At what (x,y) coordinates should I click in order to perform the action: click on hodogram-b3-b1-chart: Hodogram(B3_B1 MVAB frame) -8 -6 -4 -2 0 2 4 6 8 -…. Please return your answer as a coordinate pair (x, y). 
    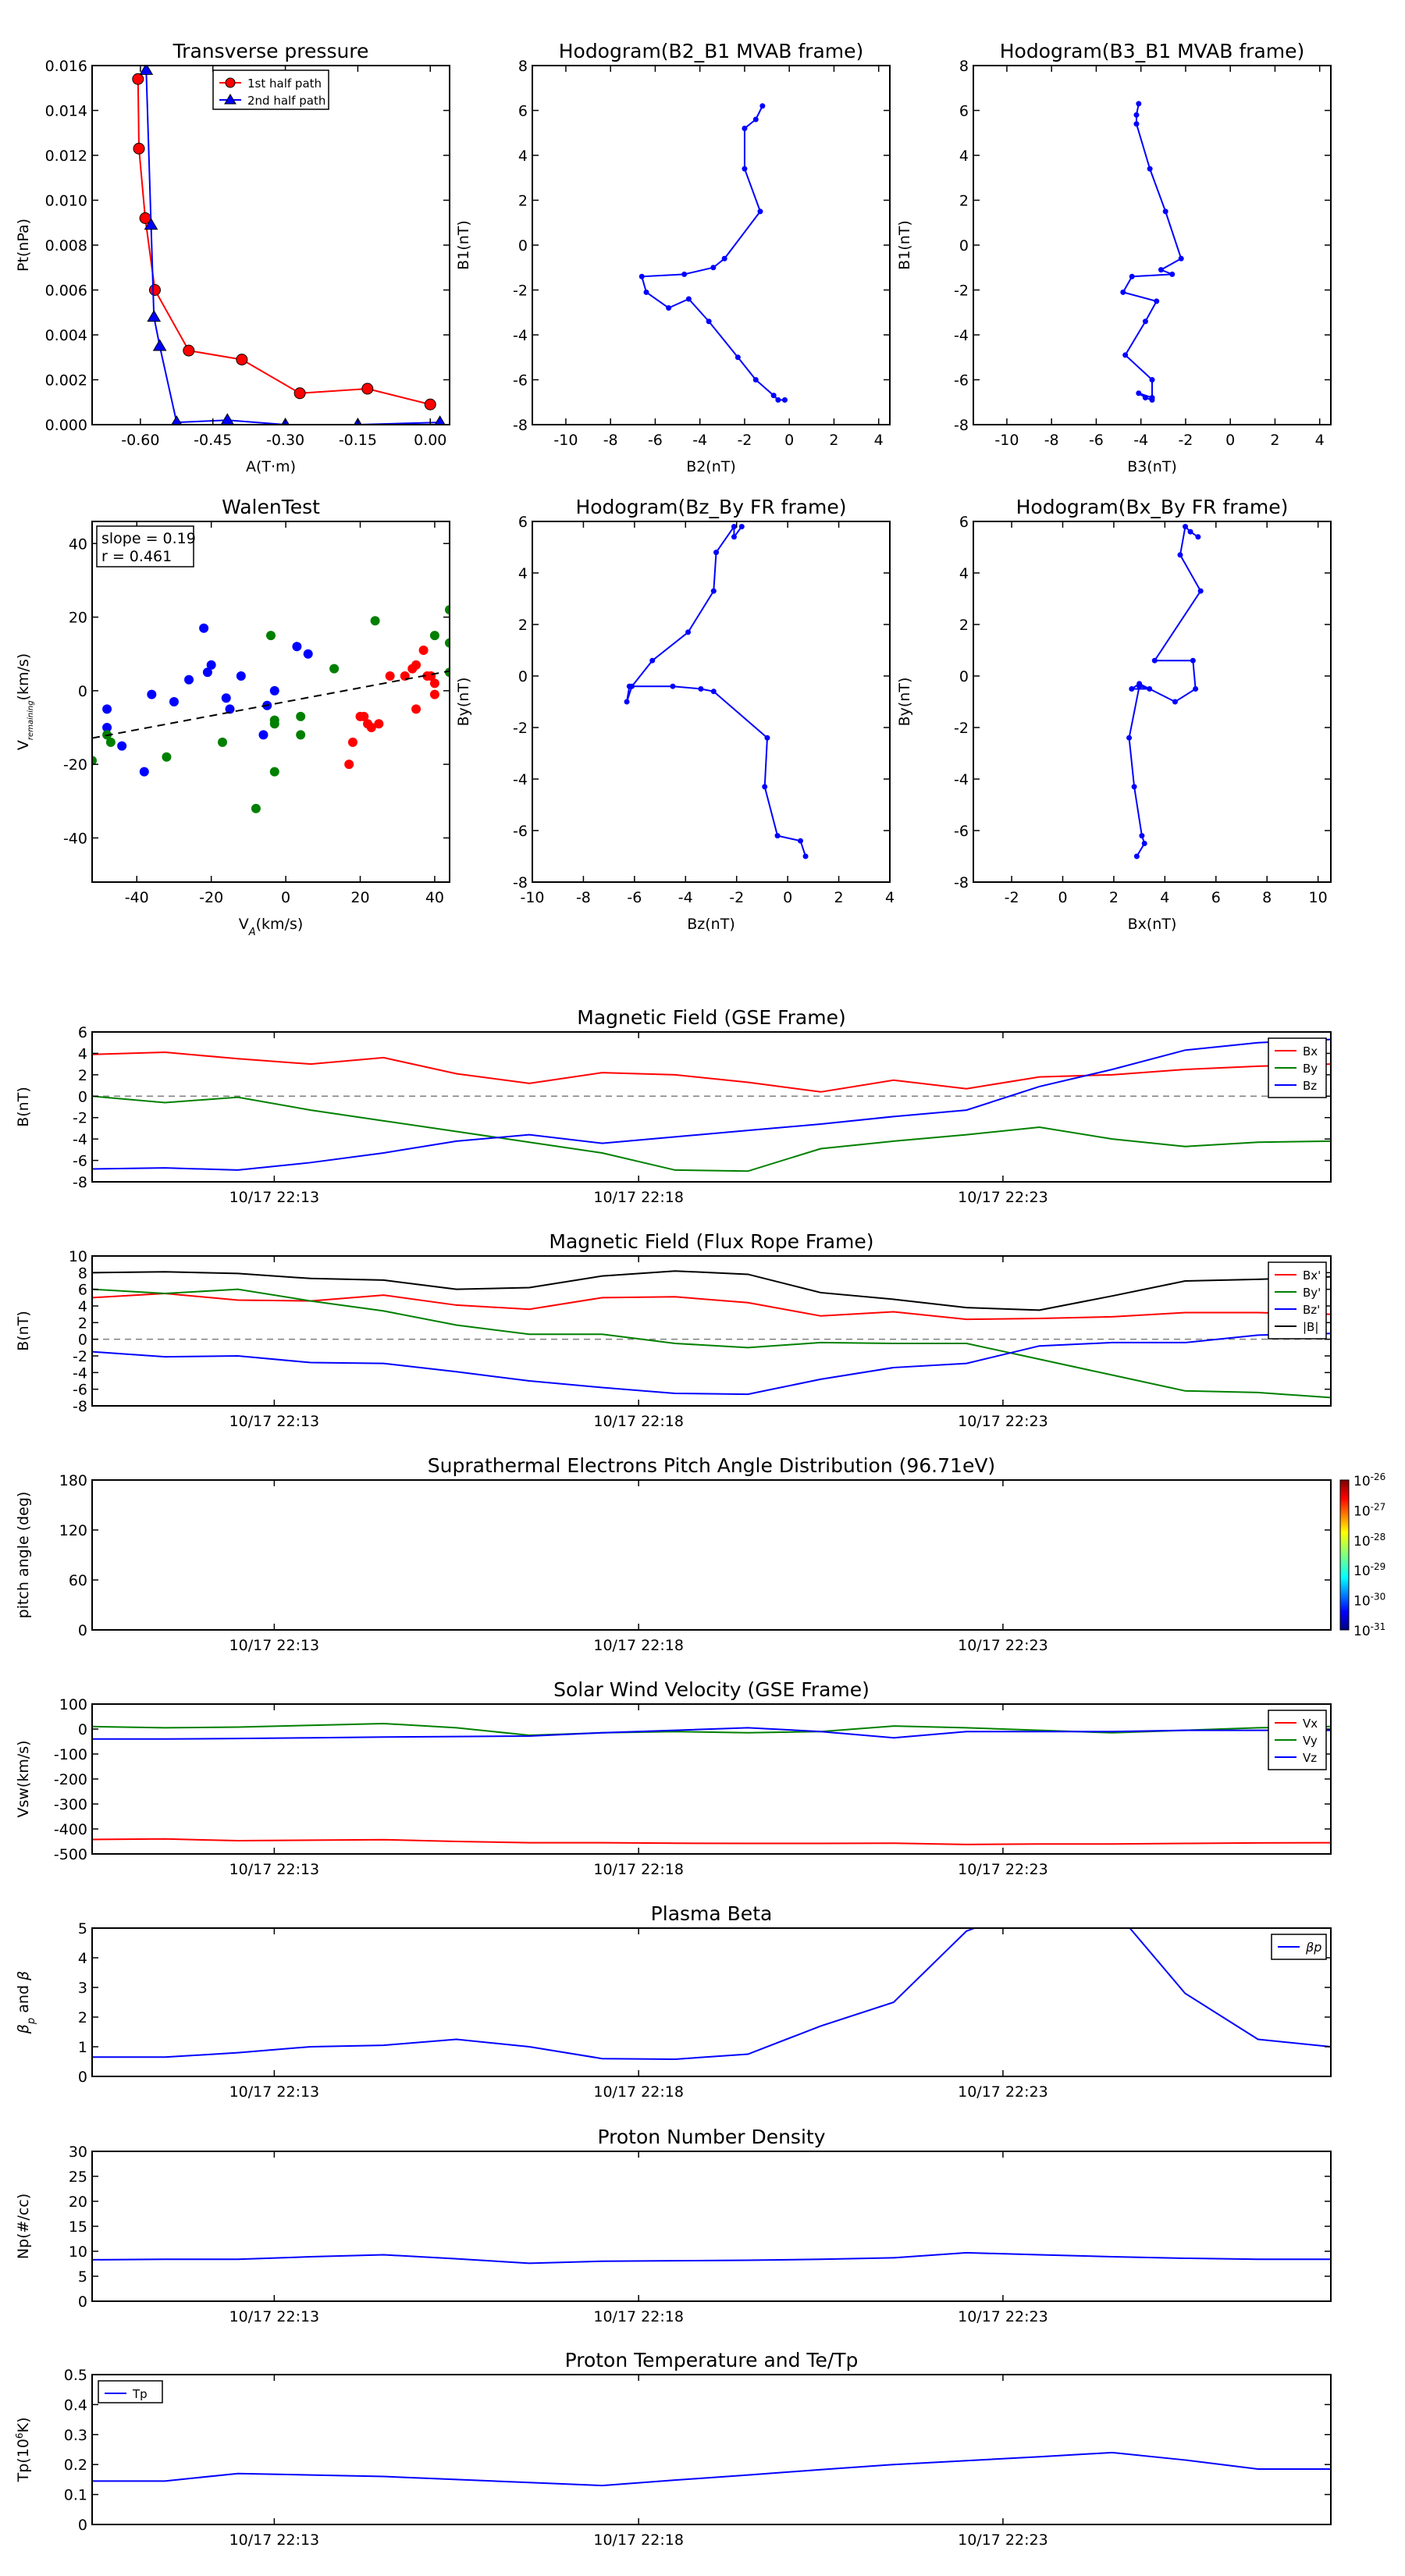
    Looking at the image, I should click on (1114, 257).